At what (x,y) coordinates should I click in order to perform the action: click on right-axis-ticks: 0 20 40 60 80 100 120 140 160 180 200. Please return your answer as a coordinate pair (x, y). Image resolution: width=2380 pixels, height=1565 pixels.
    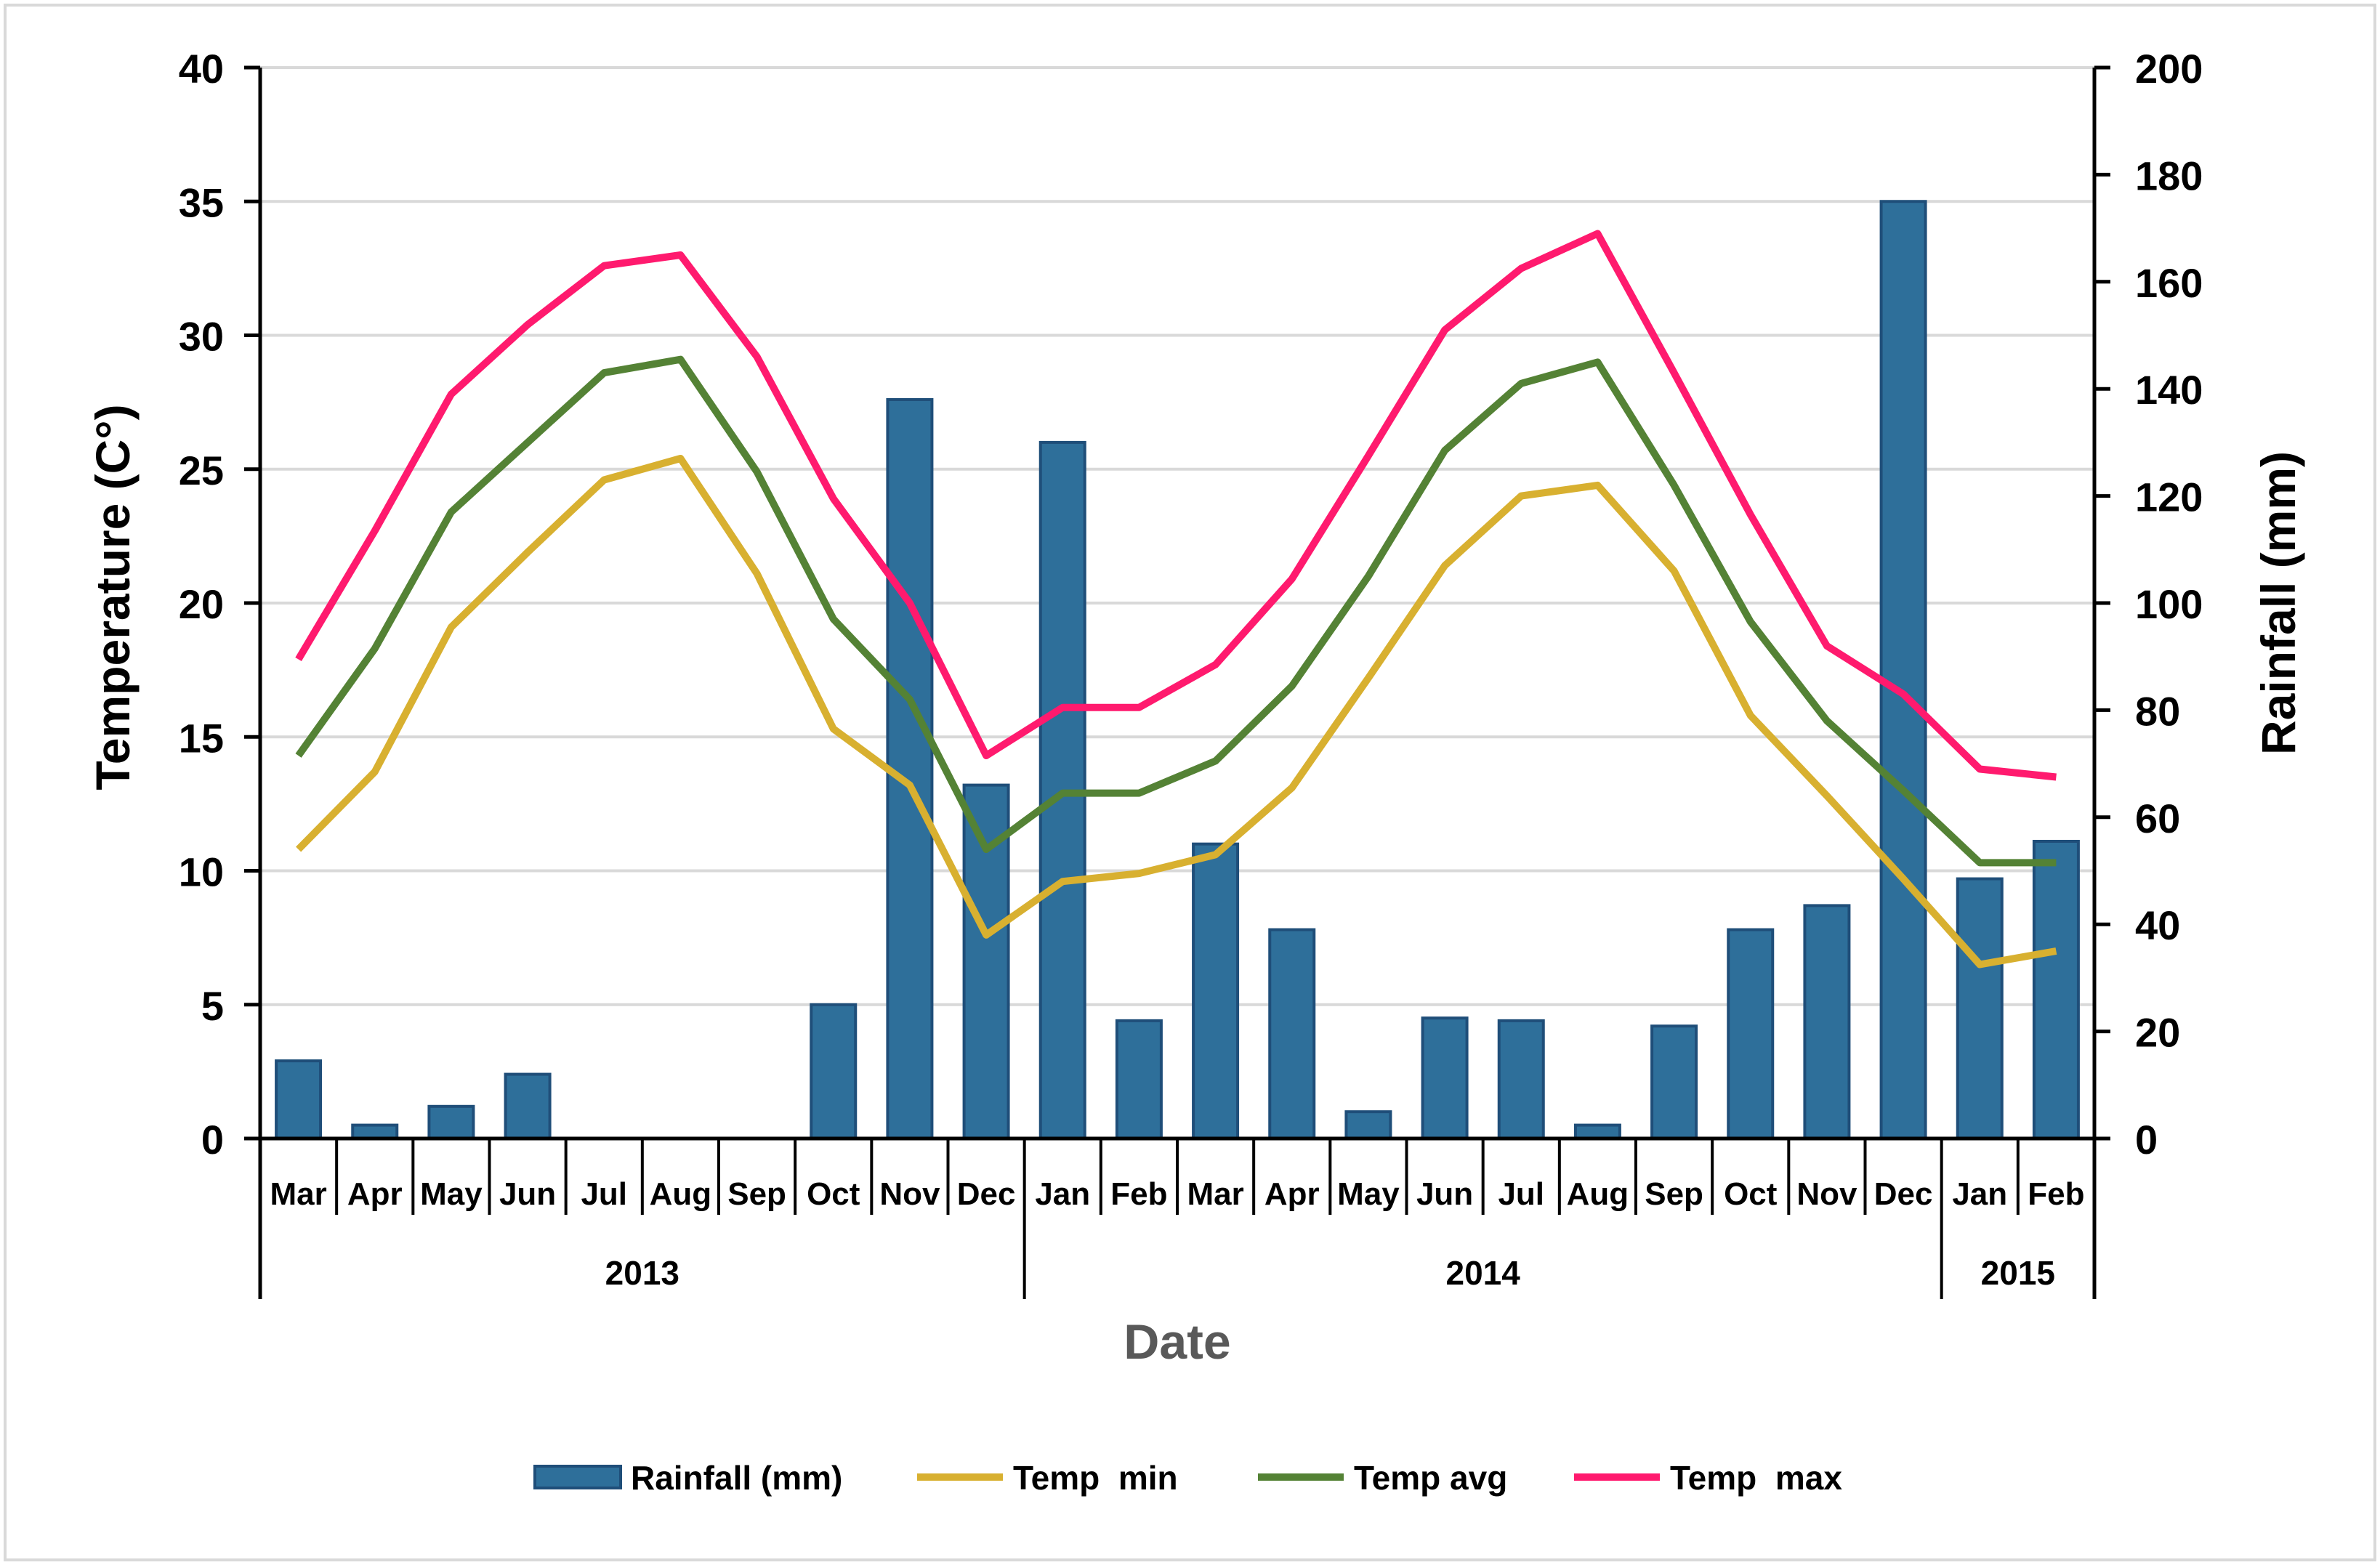
    Looking at the image, I should click on (2148, 604).